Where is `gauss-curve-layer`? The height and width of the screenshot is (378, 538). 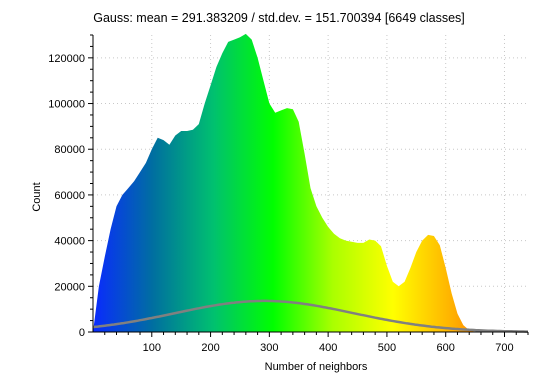 gauss-curve-layer is located at coordinates (310, 316).